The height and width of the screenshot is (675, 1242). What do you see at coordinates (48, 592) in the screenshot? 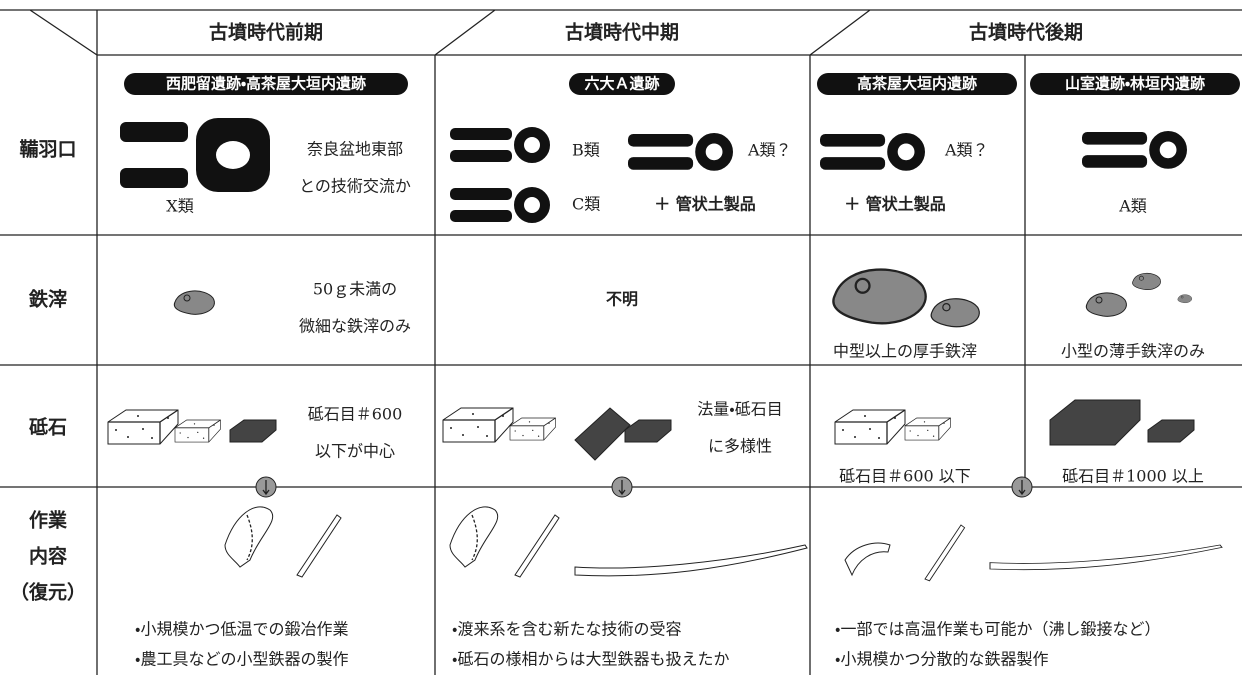
I see `row-label: （復元）` at bounding box center [48, 592].